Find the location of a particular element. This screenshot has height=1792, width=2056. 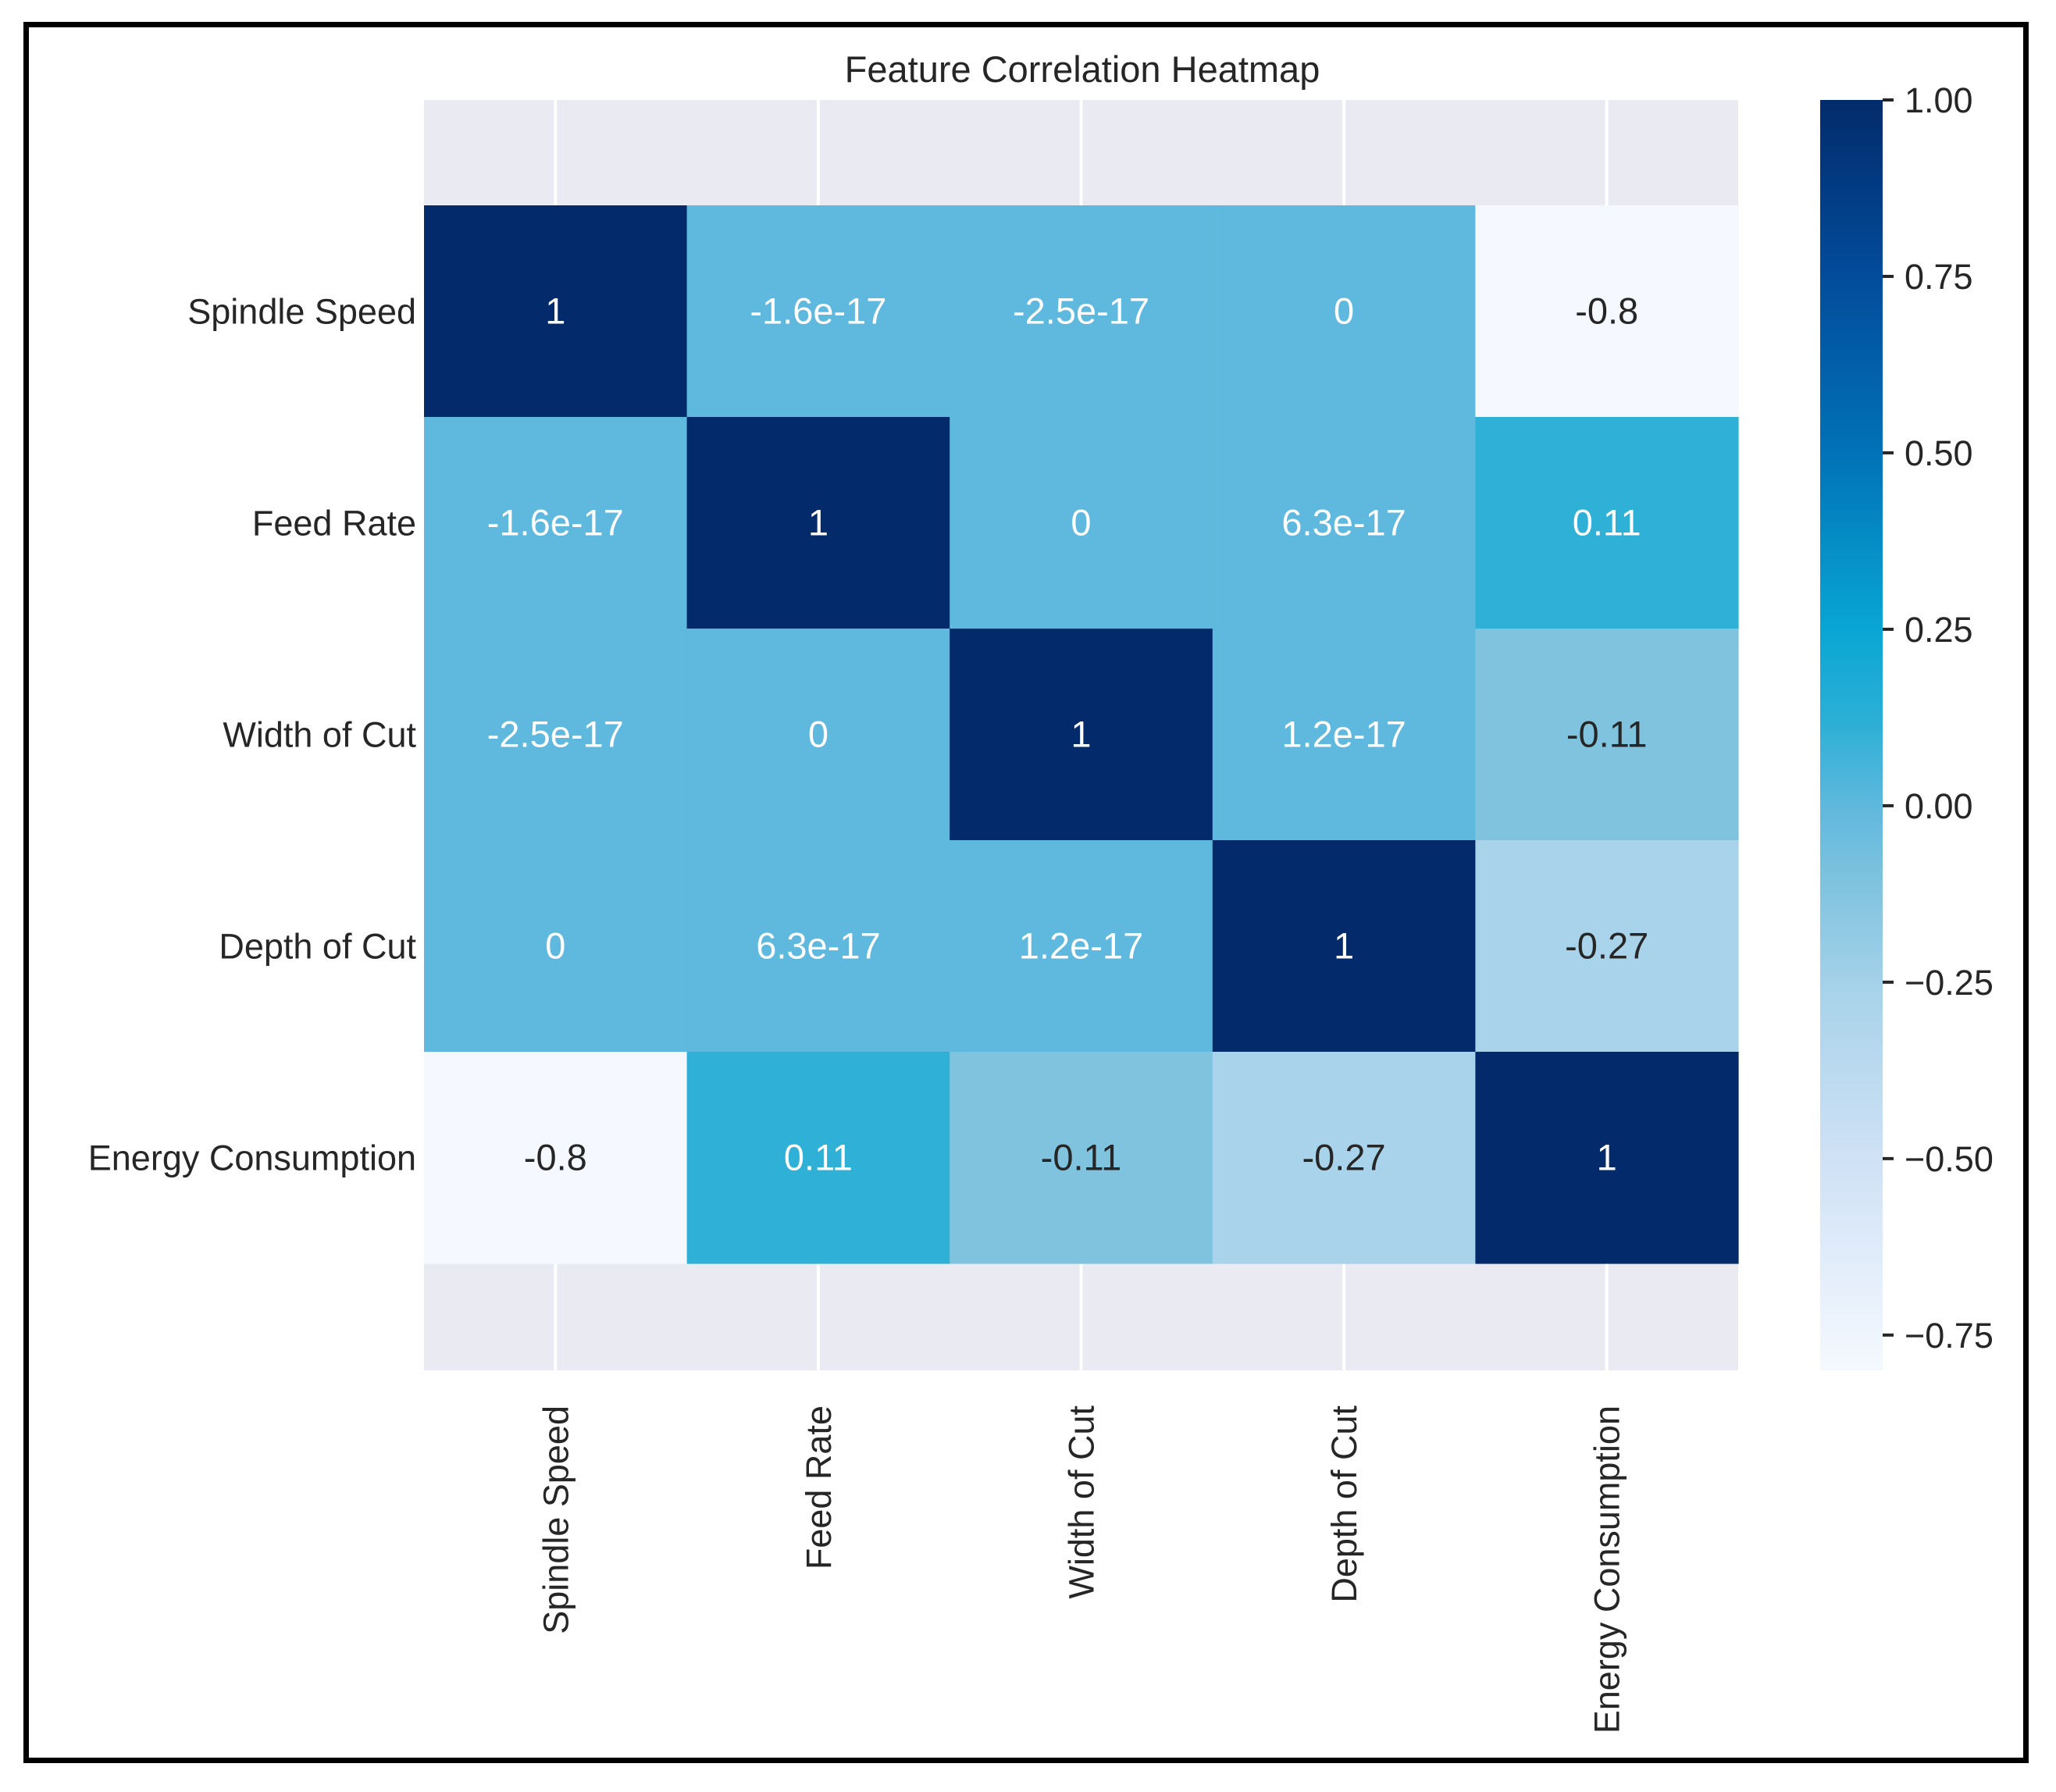

colorbar-tick-label: 0.00 is located at coordinates (1939, 806).